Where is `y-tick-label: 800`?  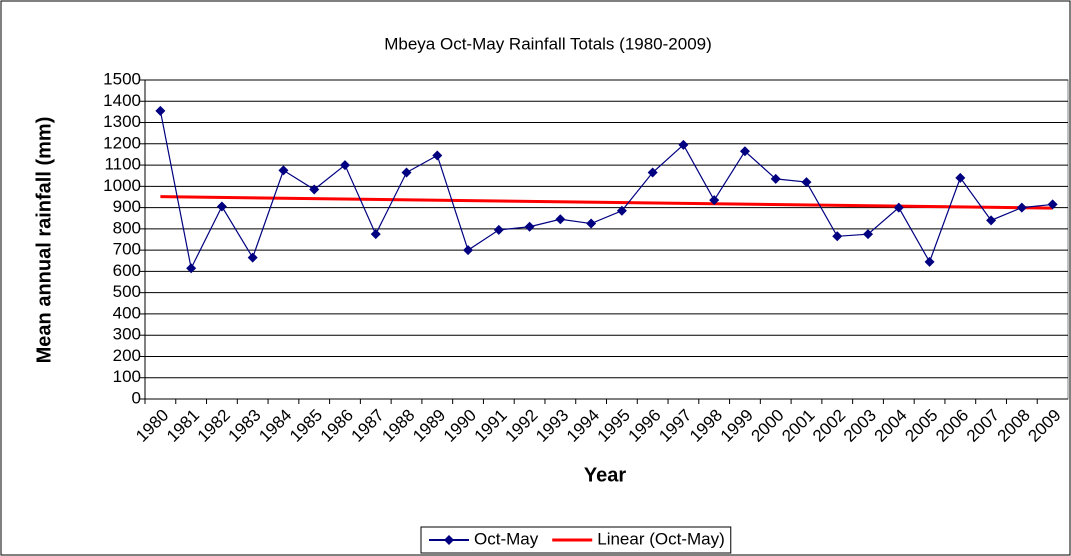
y-tick-label: 800 is located at coordinates (127, 227).